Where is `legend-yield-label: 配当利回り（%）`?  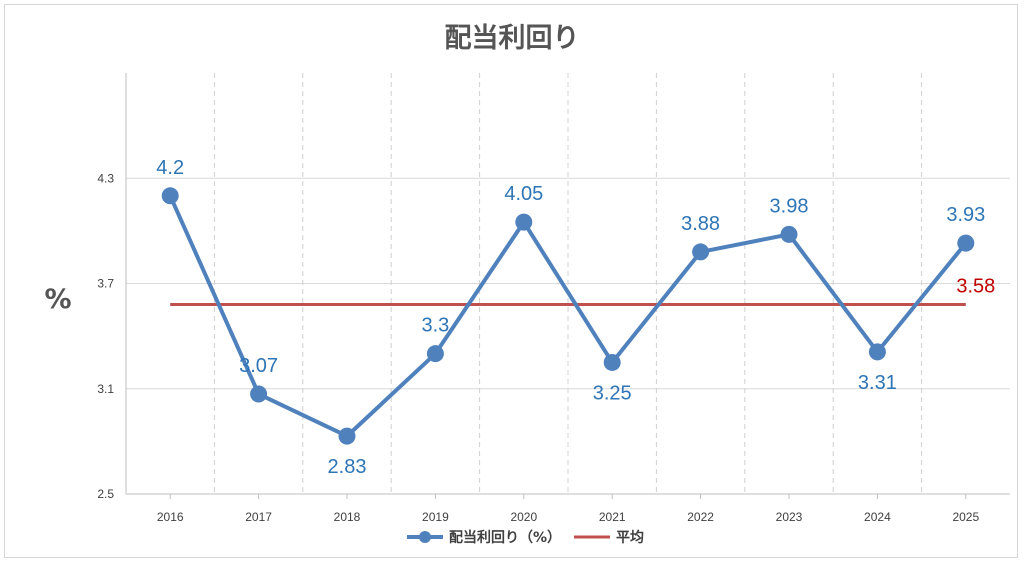 legend-yield-label: 配当利回り（%） is located at coordinates (505, 537).